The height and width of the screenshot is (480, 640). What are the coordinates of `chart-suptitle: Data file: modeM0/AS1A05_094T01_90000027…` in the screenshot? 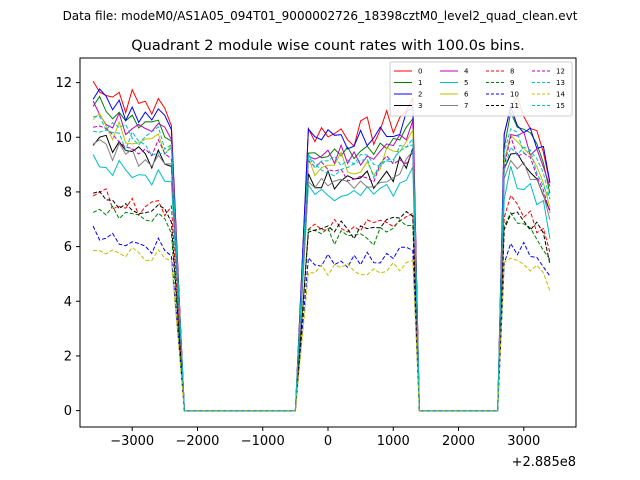 It's located at (320, 16).